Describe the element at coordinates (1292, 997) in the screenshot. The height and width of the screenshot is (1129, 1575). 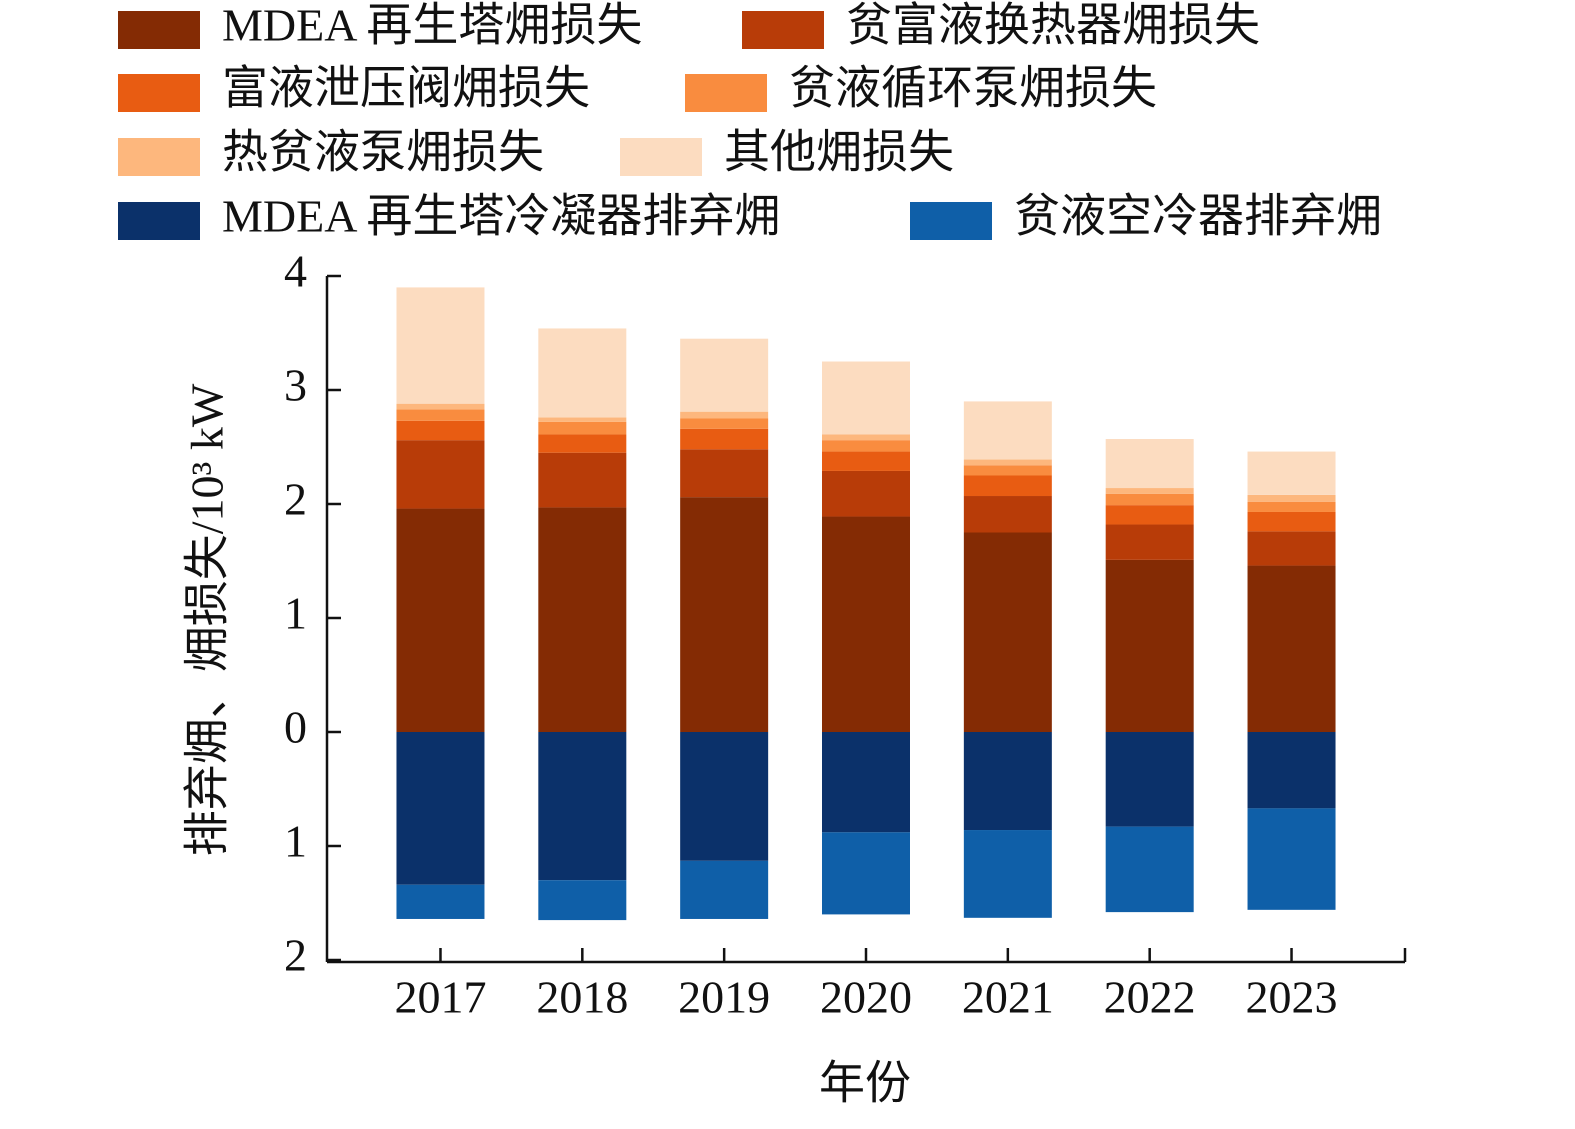
I see `x-tick-label: 2023` at that location.